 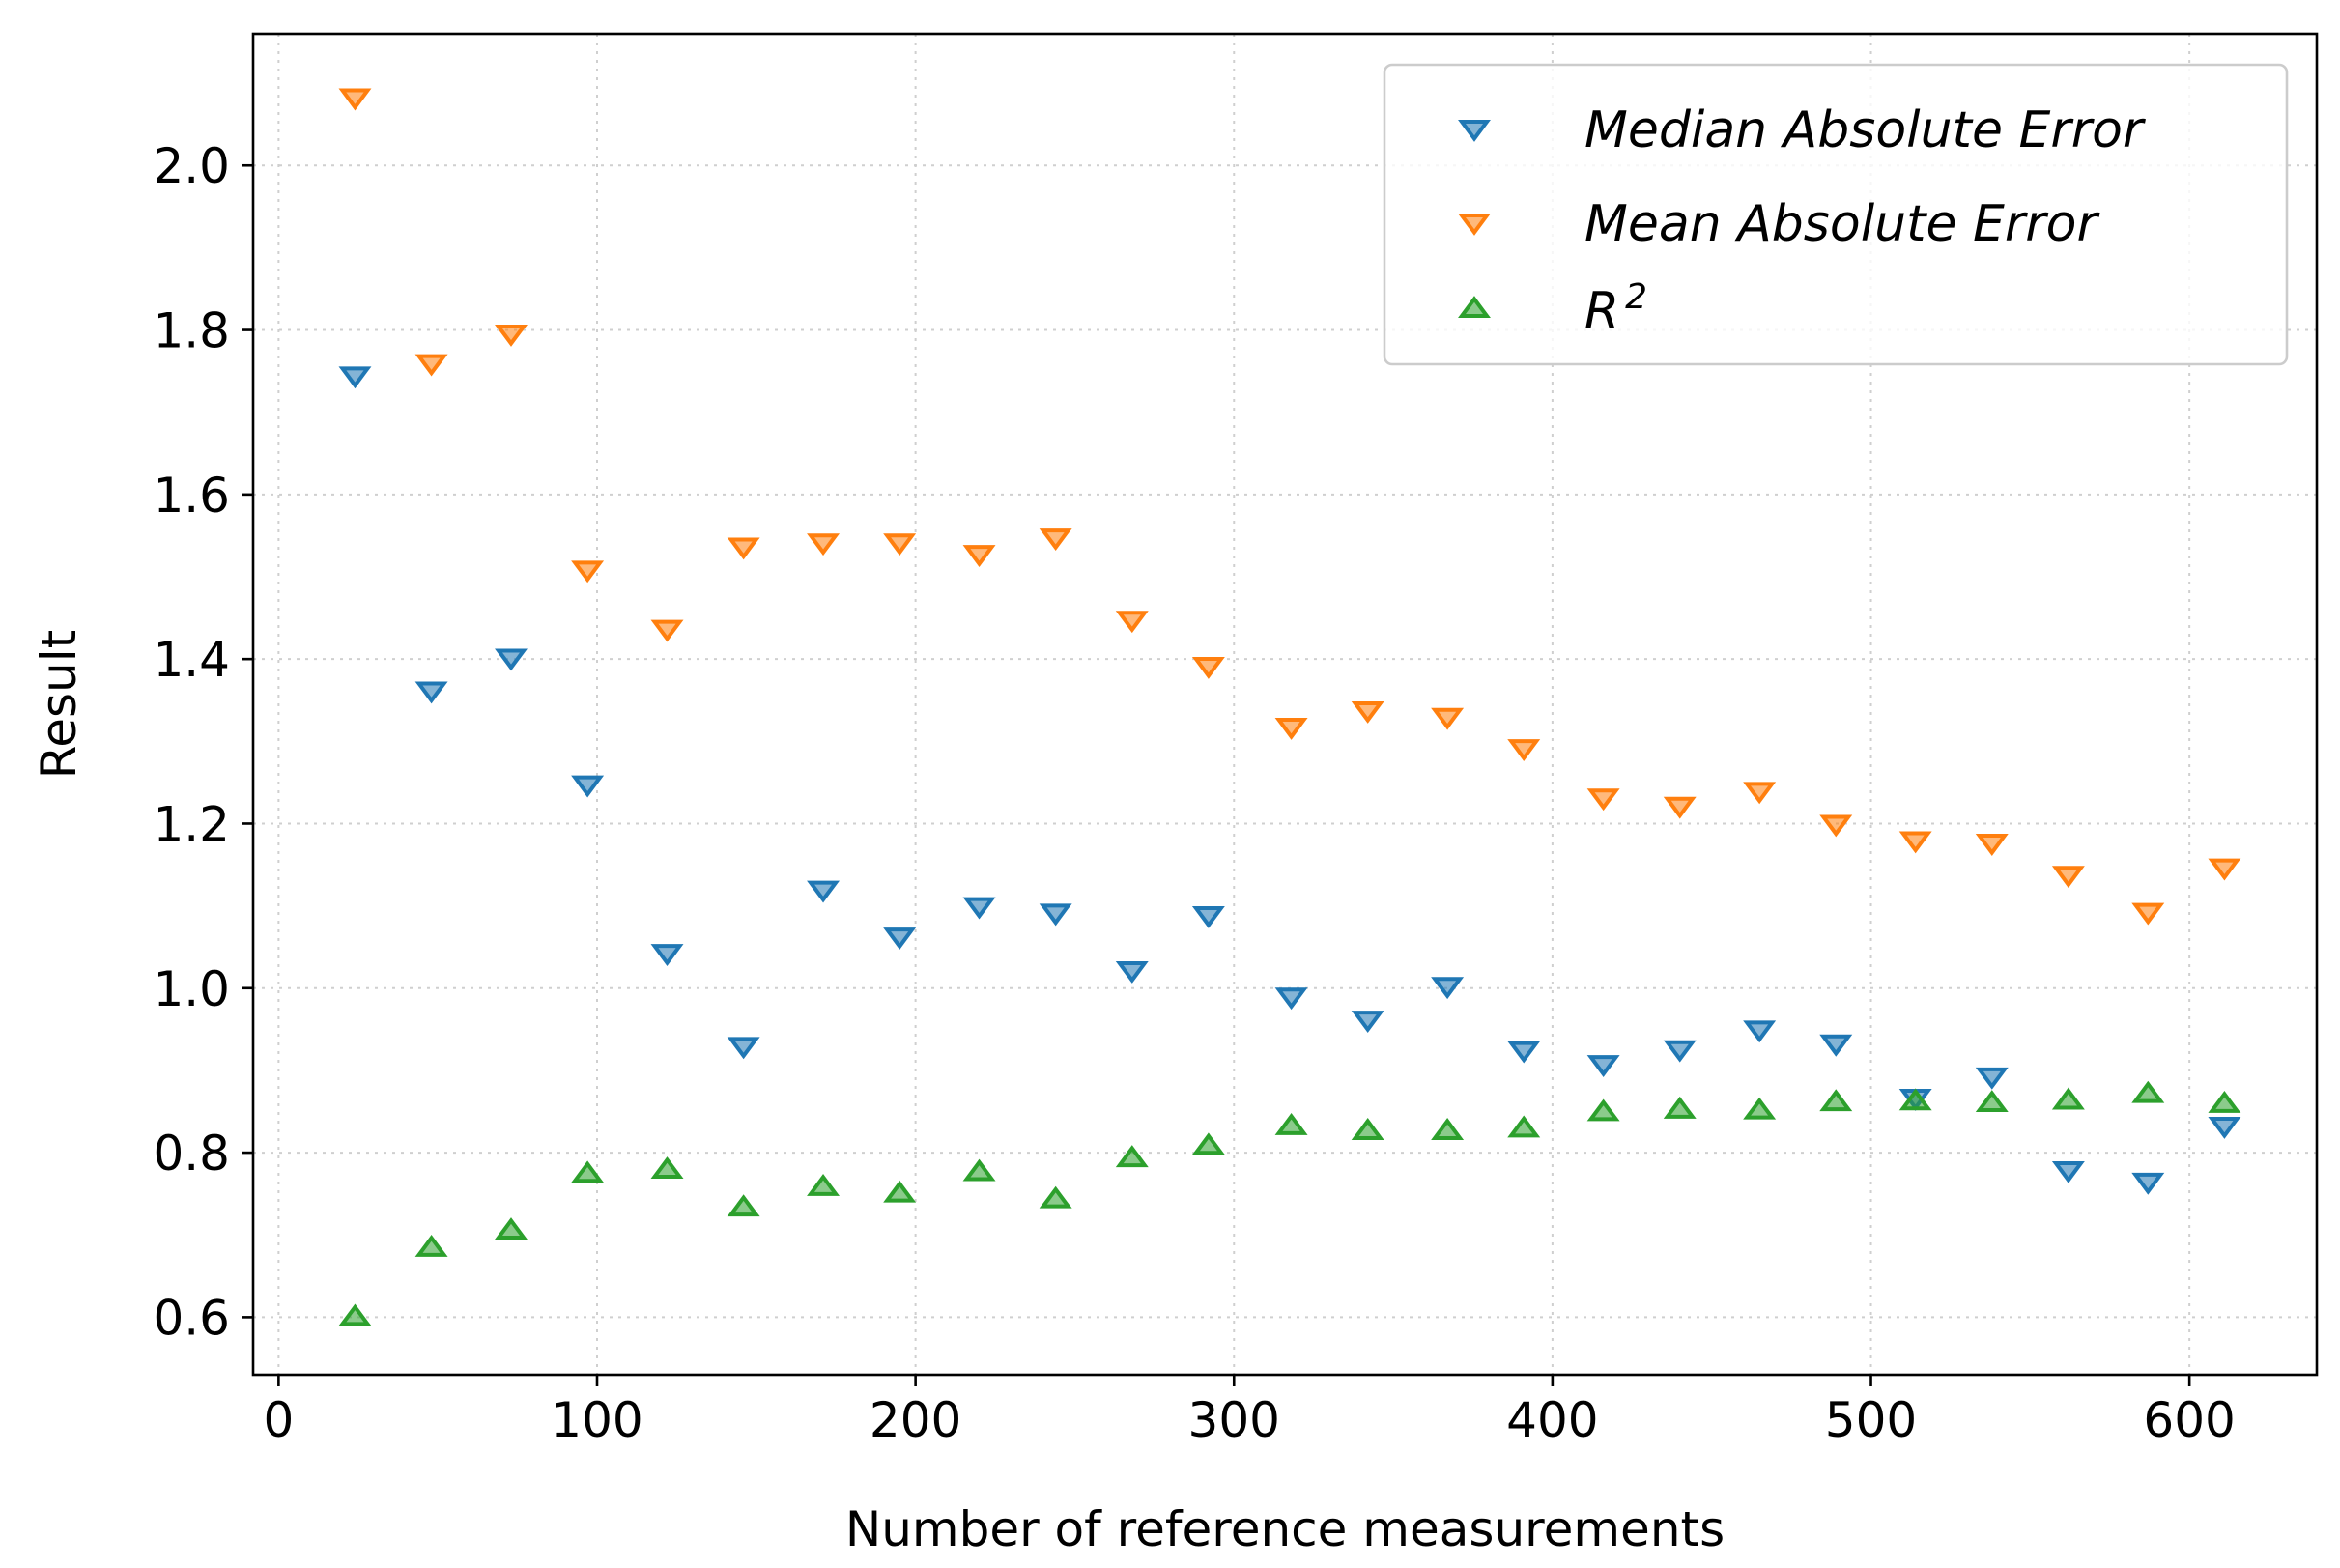 I want to click on legend-label-r-base: R, so click(x=1602, y=311).